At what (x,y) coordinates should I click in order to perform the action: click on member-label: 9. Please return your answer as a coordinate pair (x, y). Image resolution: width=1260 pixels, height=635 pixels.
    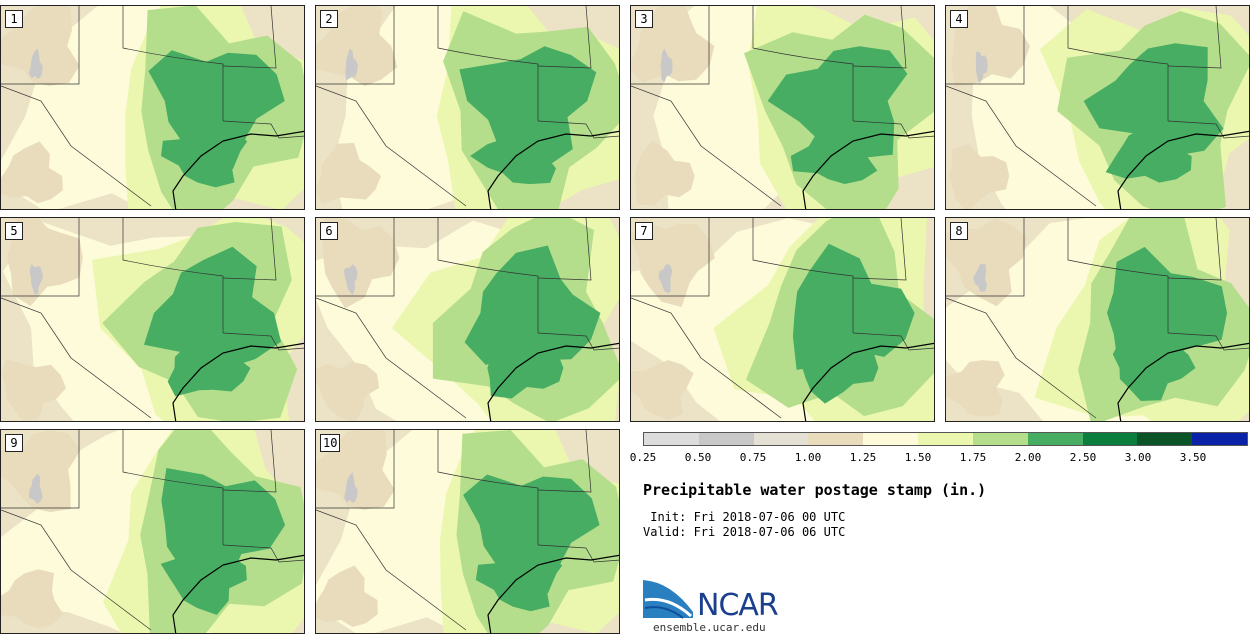
    Looking at the image, I should click on (14, 443).